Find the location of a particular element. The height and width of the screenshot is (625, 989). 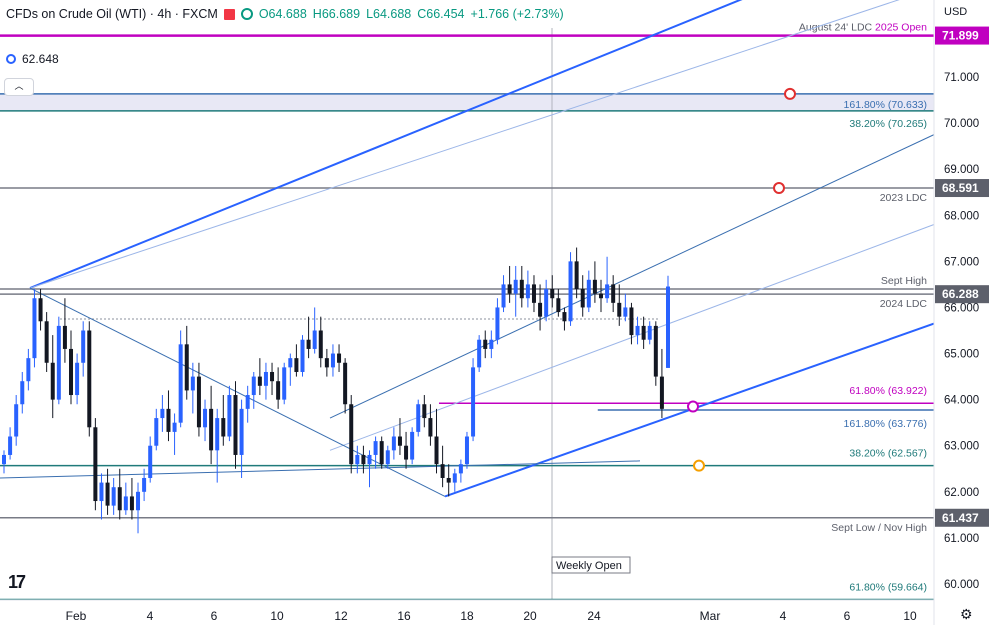

trend-line is located at coordinates (320, 469).